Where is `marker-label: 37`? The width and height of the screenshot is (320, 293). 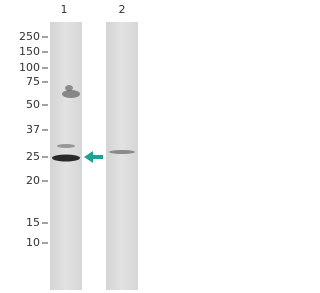 marker-label: 37 is located at coordinates (33, 129).